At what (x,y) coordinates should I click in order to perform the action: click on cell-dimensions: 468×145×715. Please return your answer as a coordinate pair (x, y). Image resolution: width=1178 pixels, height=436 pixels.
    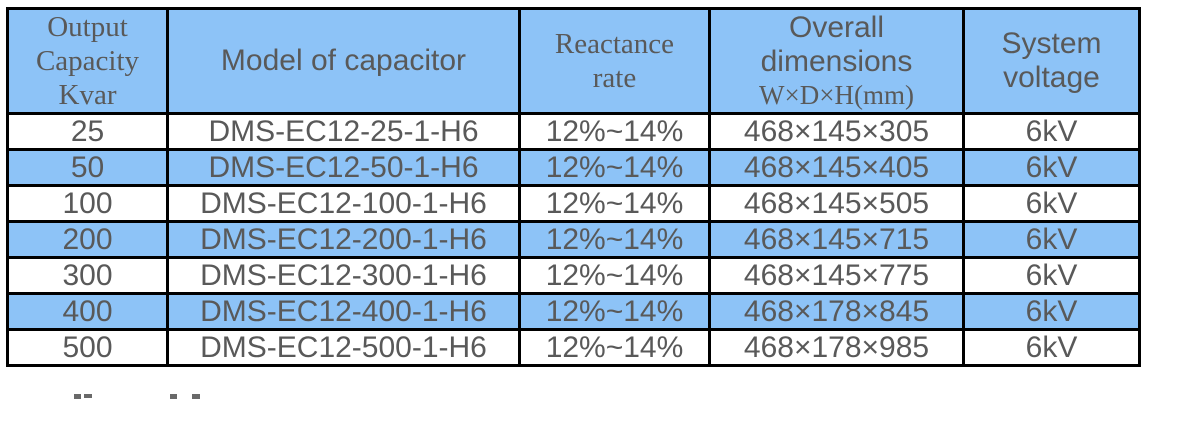
    Looking at the image, I should click on (836, 239).